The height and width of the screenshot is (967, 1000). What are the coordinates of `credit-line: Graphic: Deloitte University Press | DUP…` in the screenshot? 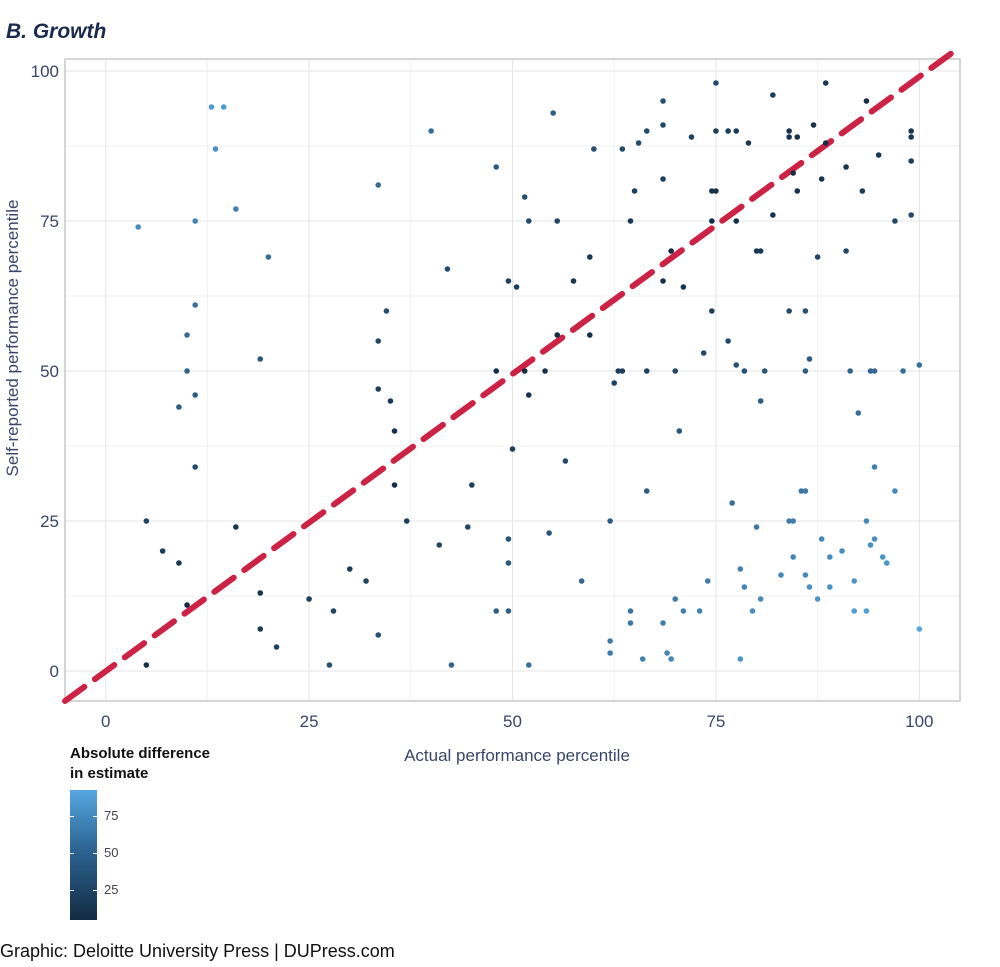 It's located at (197, 951).